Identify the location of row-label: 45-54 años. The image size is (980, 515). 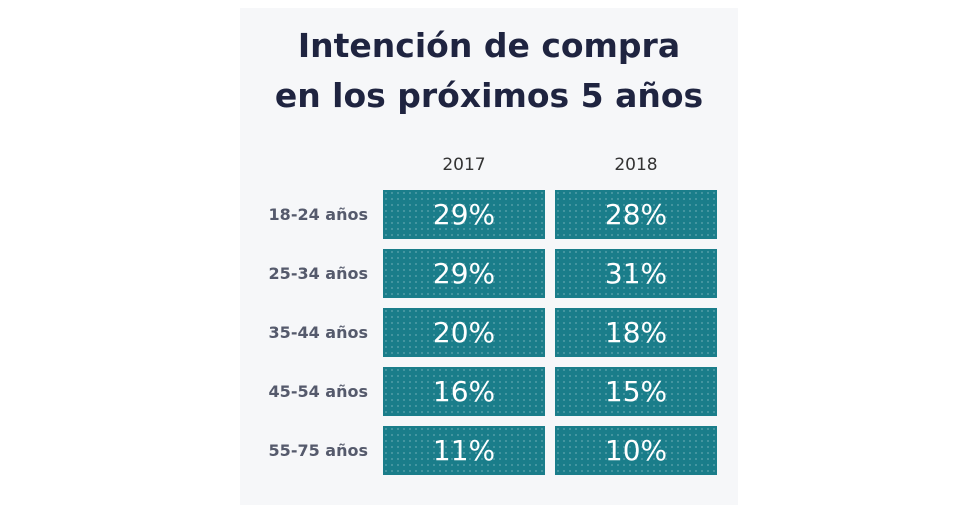
(318, 391).